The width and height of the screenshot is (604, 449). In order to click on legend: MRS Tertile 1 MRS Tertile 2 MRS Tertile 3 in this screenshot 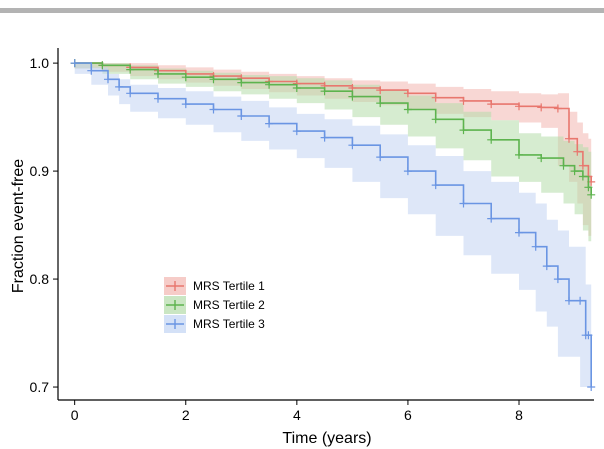, I will do `click(214, 305)`.